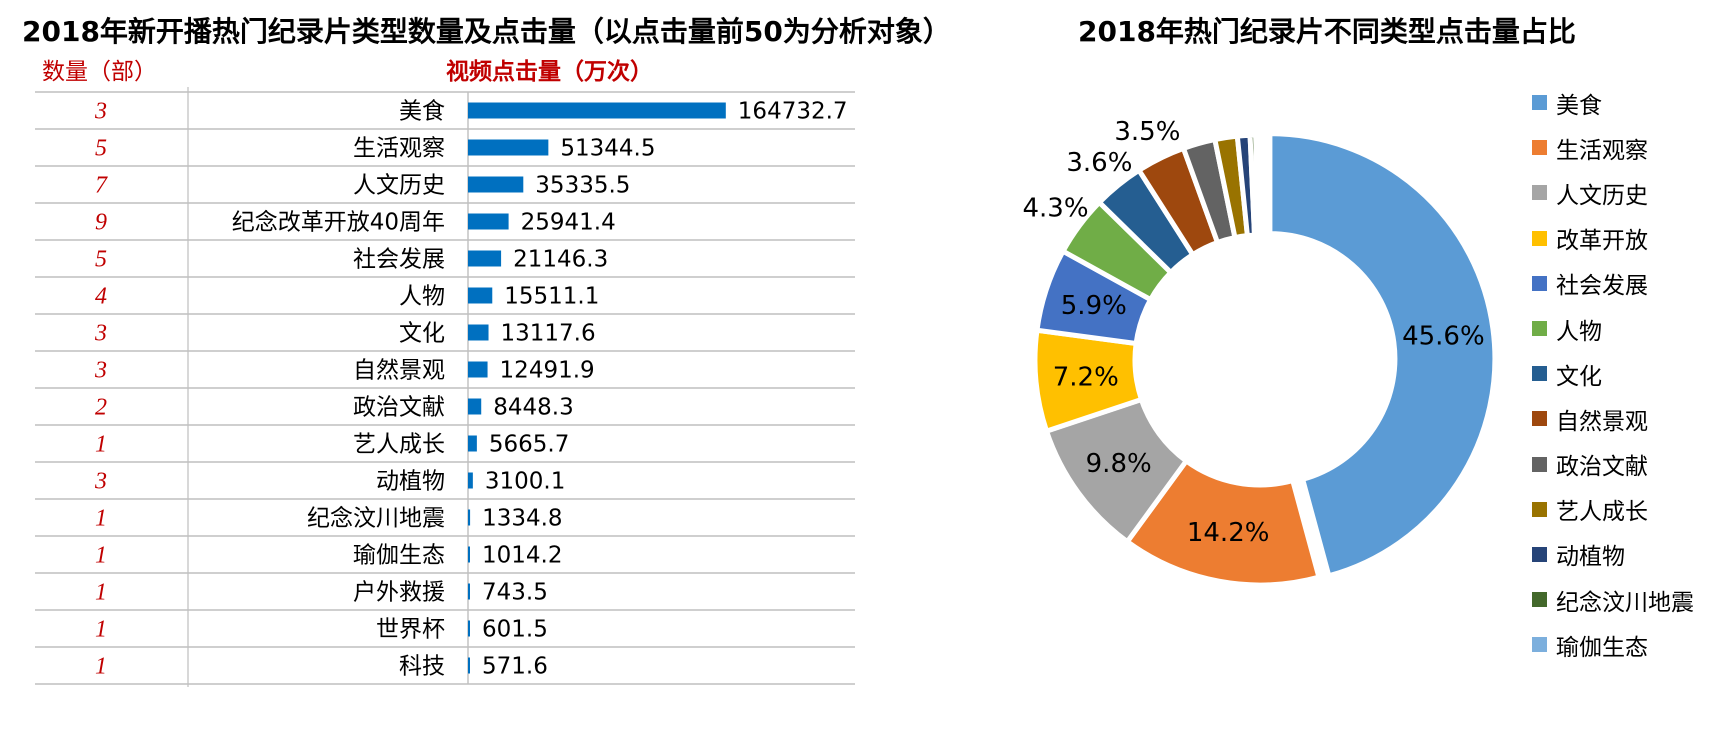 The height and width of the screenshot is (754, 1723). Describe the element at coordinates (1602, 195) in the screenshot. I see `legend-label: 人文历史` at that location.